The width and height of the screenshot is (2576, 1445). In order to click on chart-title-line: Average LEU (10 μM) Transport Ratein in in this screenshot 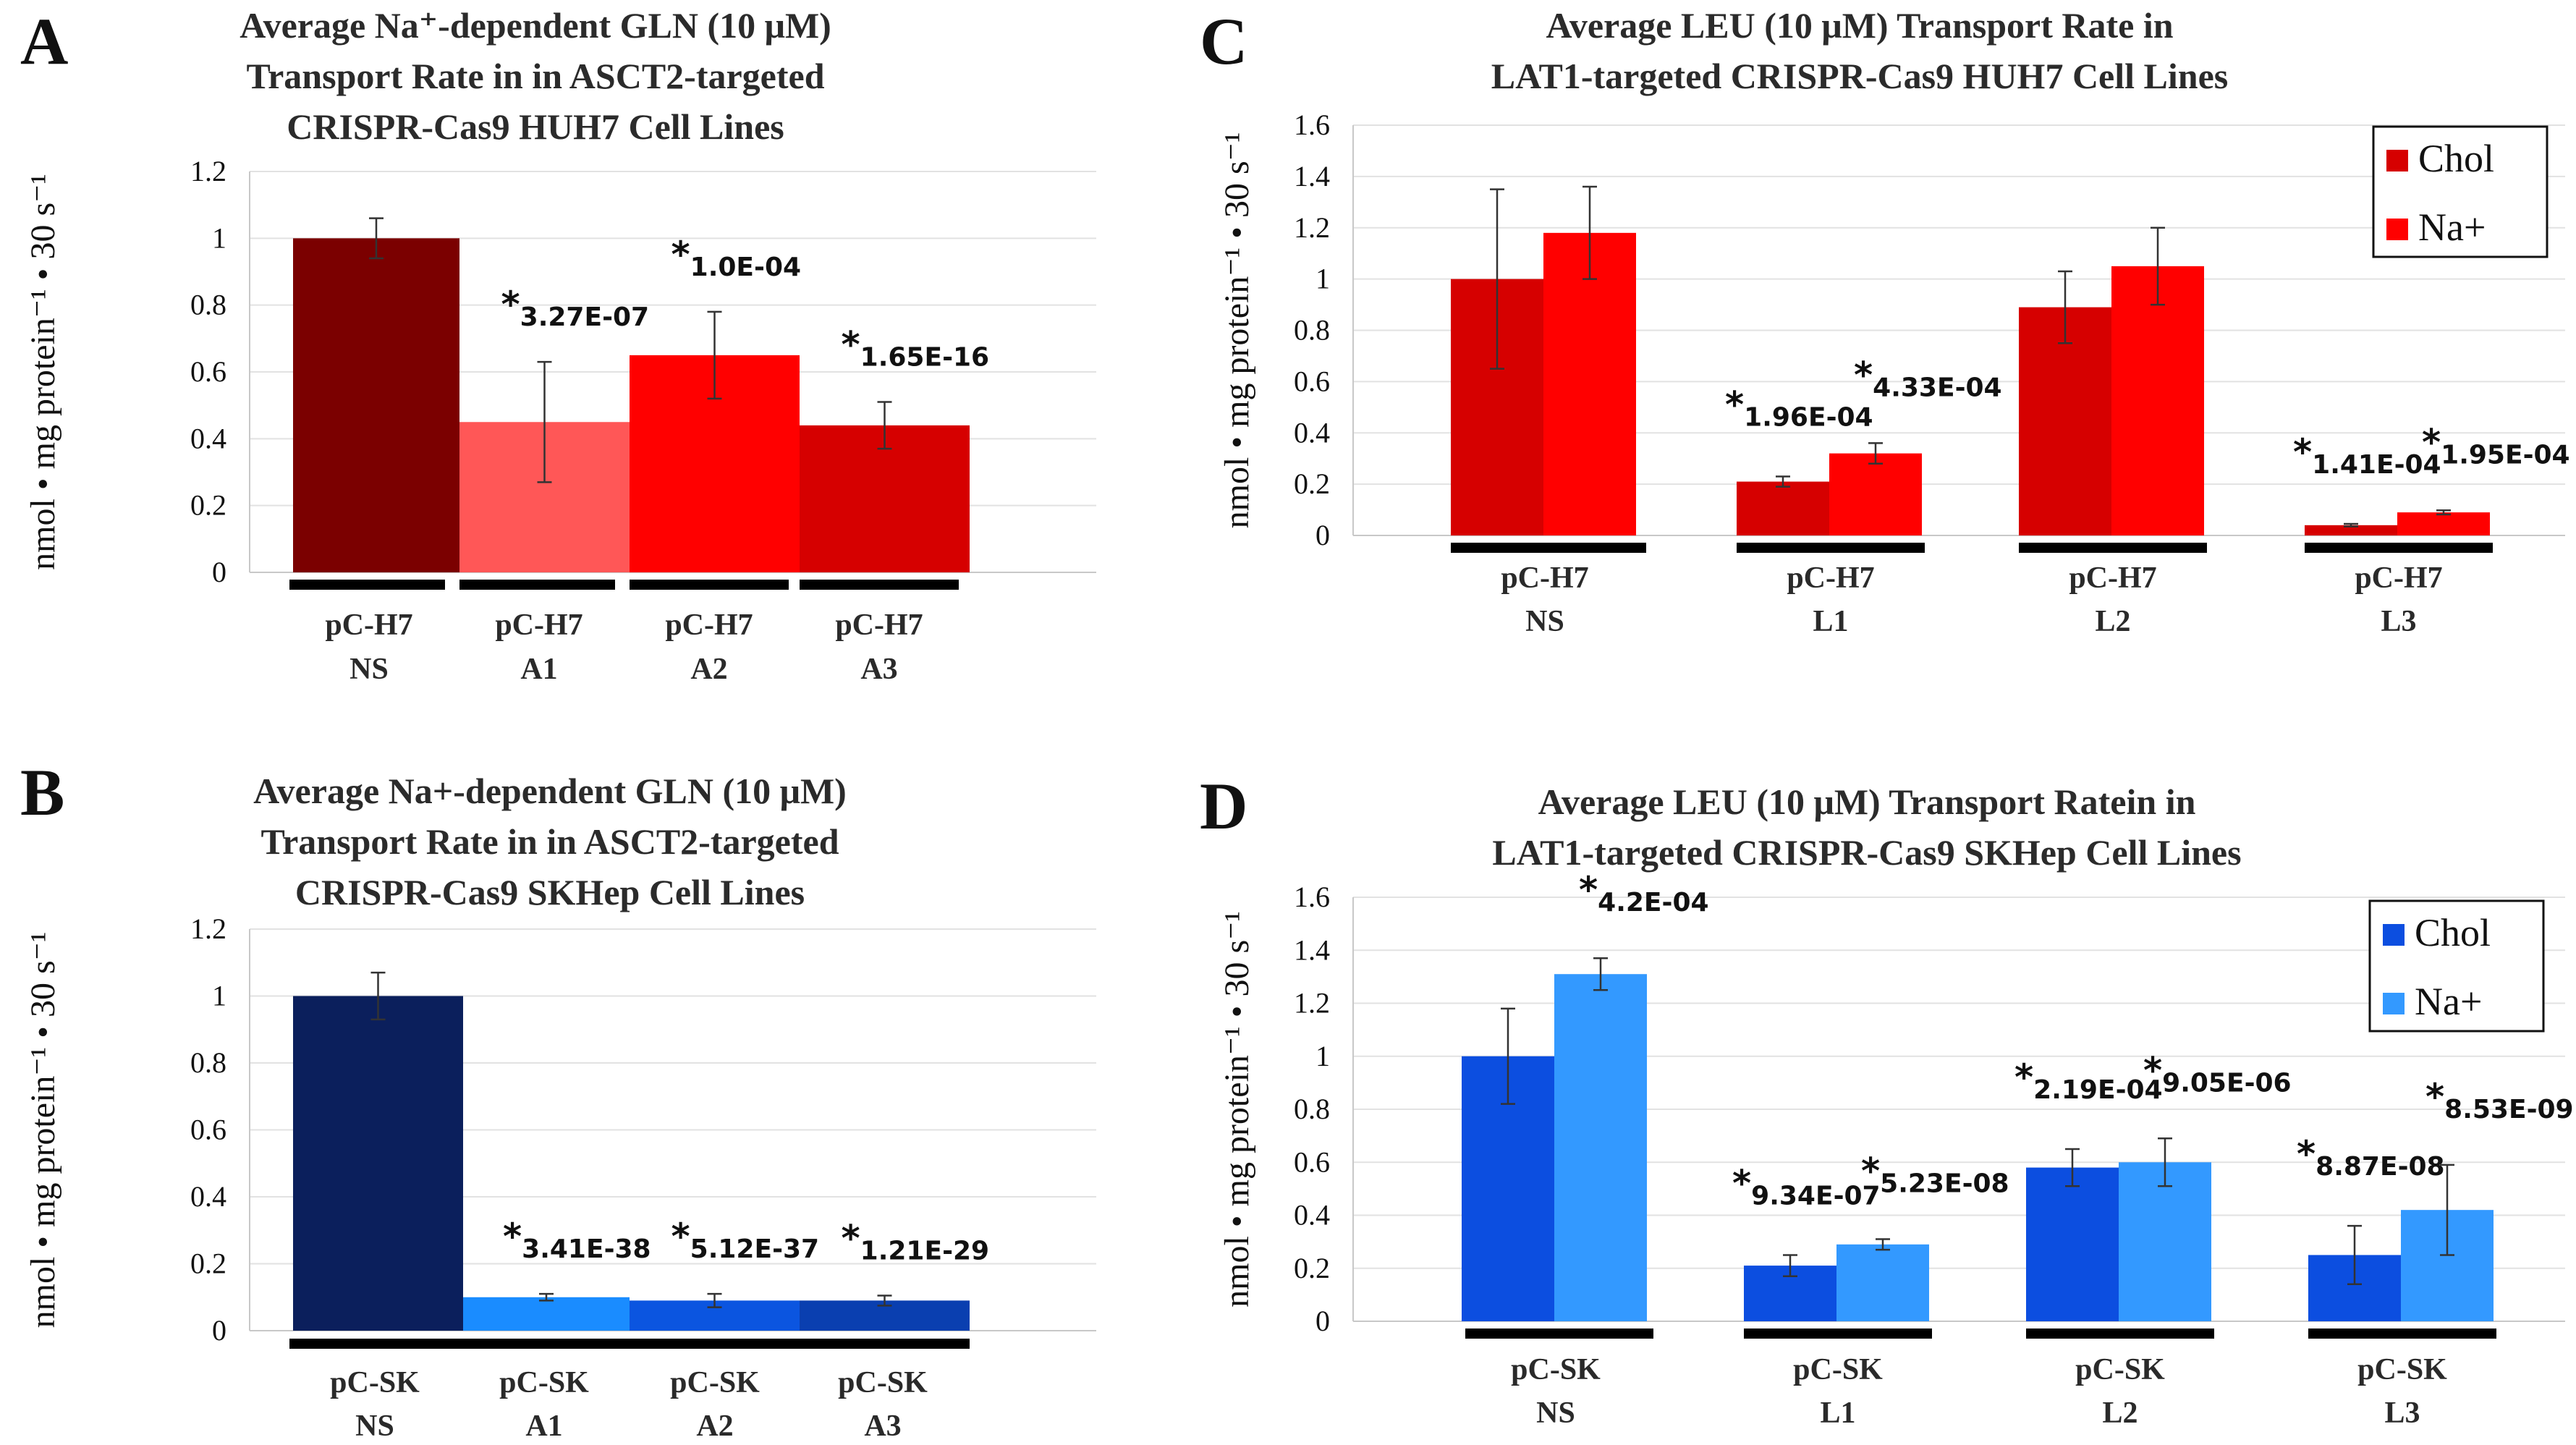, I will do `click(1867, 802)`.